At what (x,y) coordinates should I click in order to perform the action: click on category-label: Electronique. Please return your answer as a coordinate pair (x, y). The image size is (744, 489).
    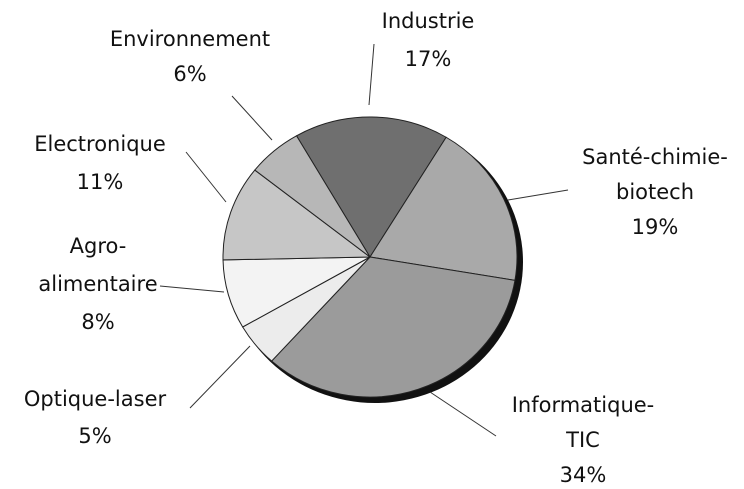
    Looking at the image, I should click on (100, 144).